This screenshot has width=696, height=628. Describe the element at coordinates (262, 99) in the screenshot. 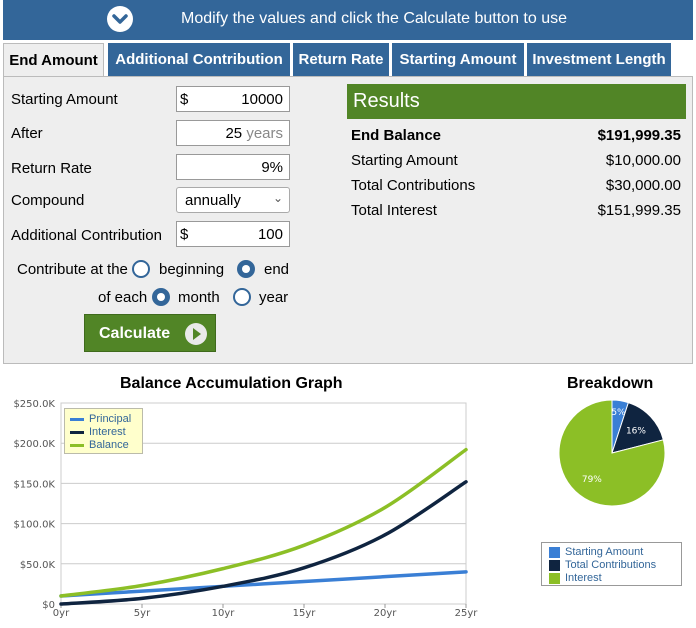

I see `starting-amount-value: 10000` at that location.